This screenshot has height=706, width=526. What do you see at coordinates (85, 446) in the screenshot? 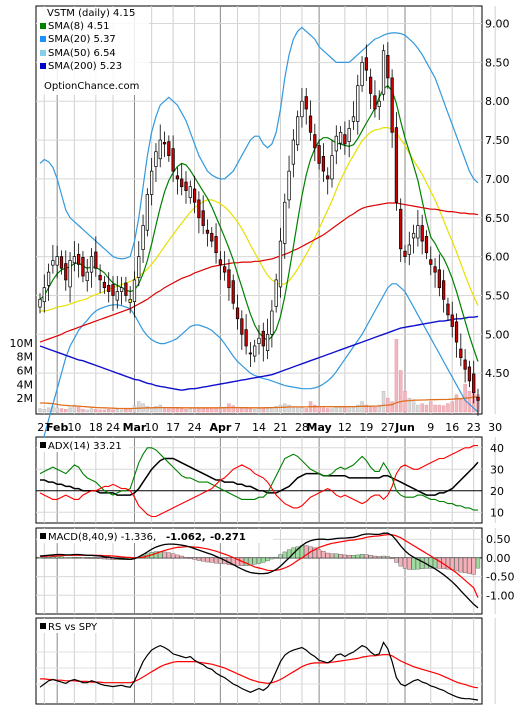
I see `adx-label: ADX(14) 33.21` at bounding box center [85, 446].